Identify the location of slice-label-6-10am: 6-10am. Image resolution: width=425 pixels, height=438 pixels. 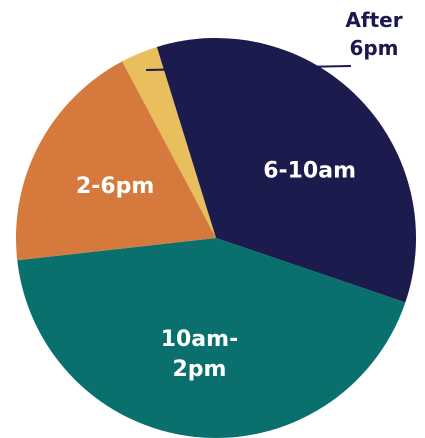
(309, 170).